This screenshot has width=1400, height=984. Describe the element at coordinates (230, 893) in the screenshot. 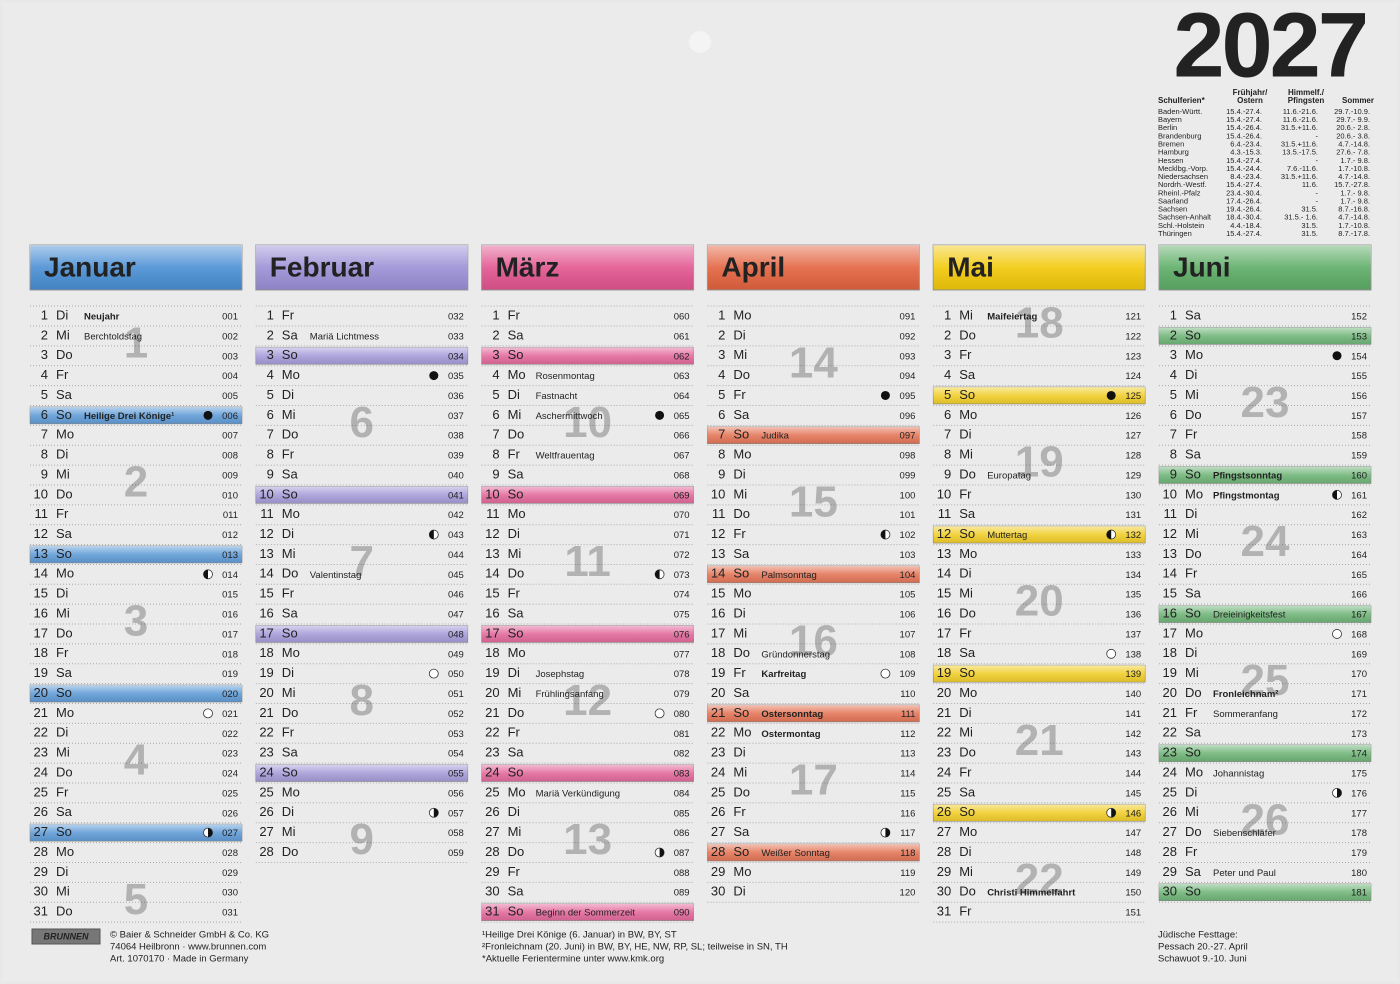

I see `day-of-year: 030` at that location.